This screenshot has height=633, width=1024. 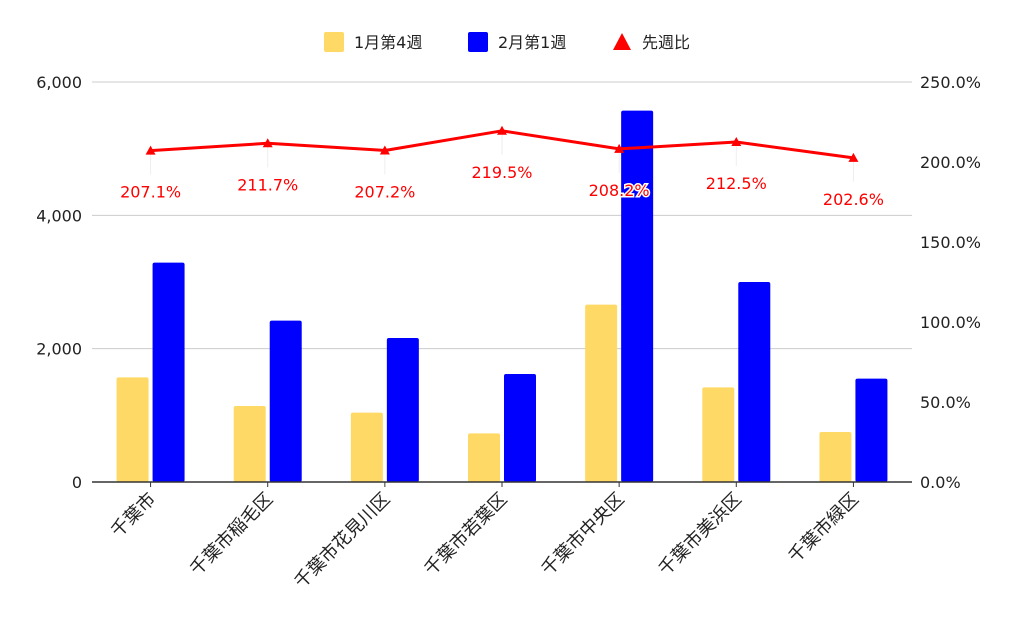 I want to click on x-category-label: 千葉市, so click(x=133, y=515).